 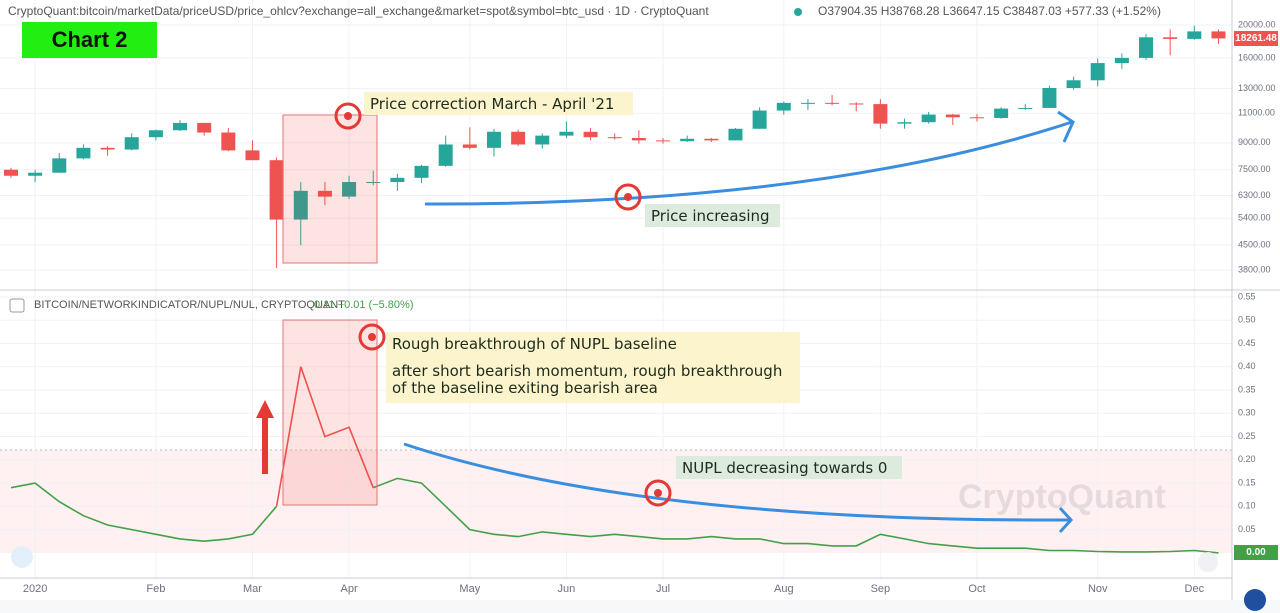 What do you see at coordinates (1247, 506) in the screenshot?
I see `y-tick-label: 0.10` at bounding box center [1247, 506].